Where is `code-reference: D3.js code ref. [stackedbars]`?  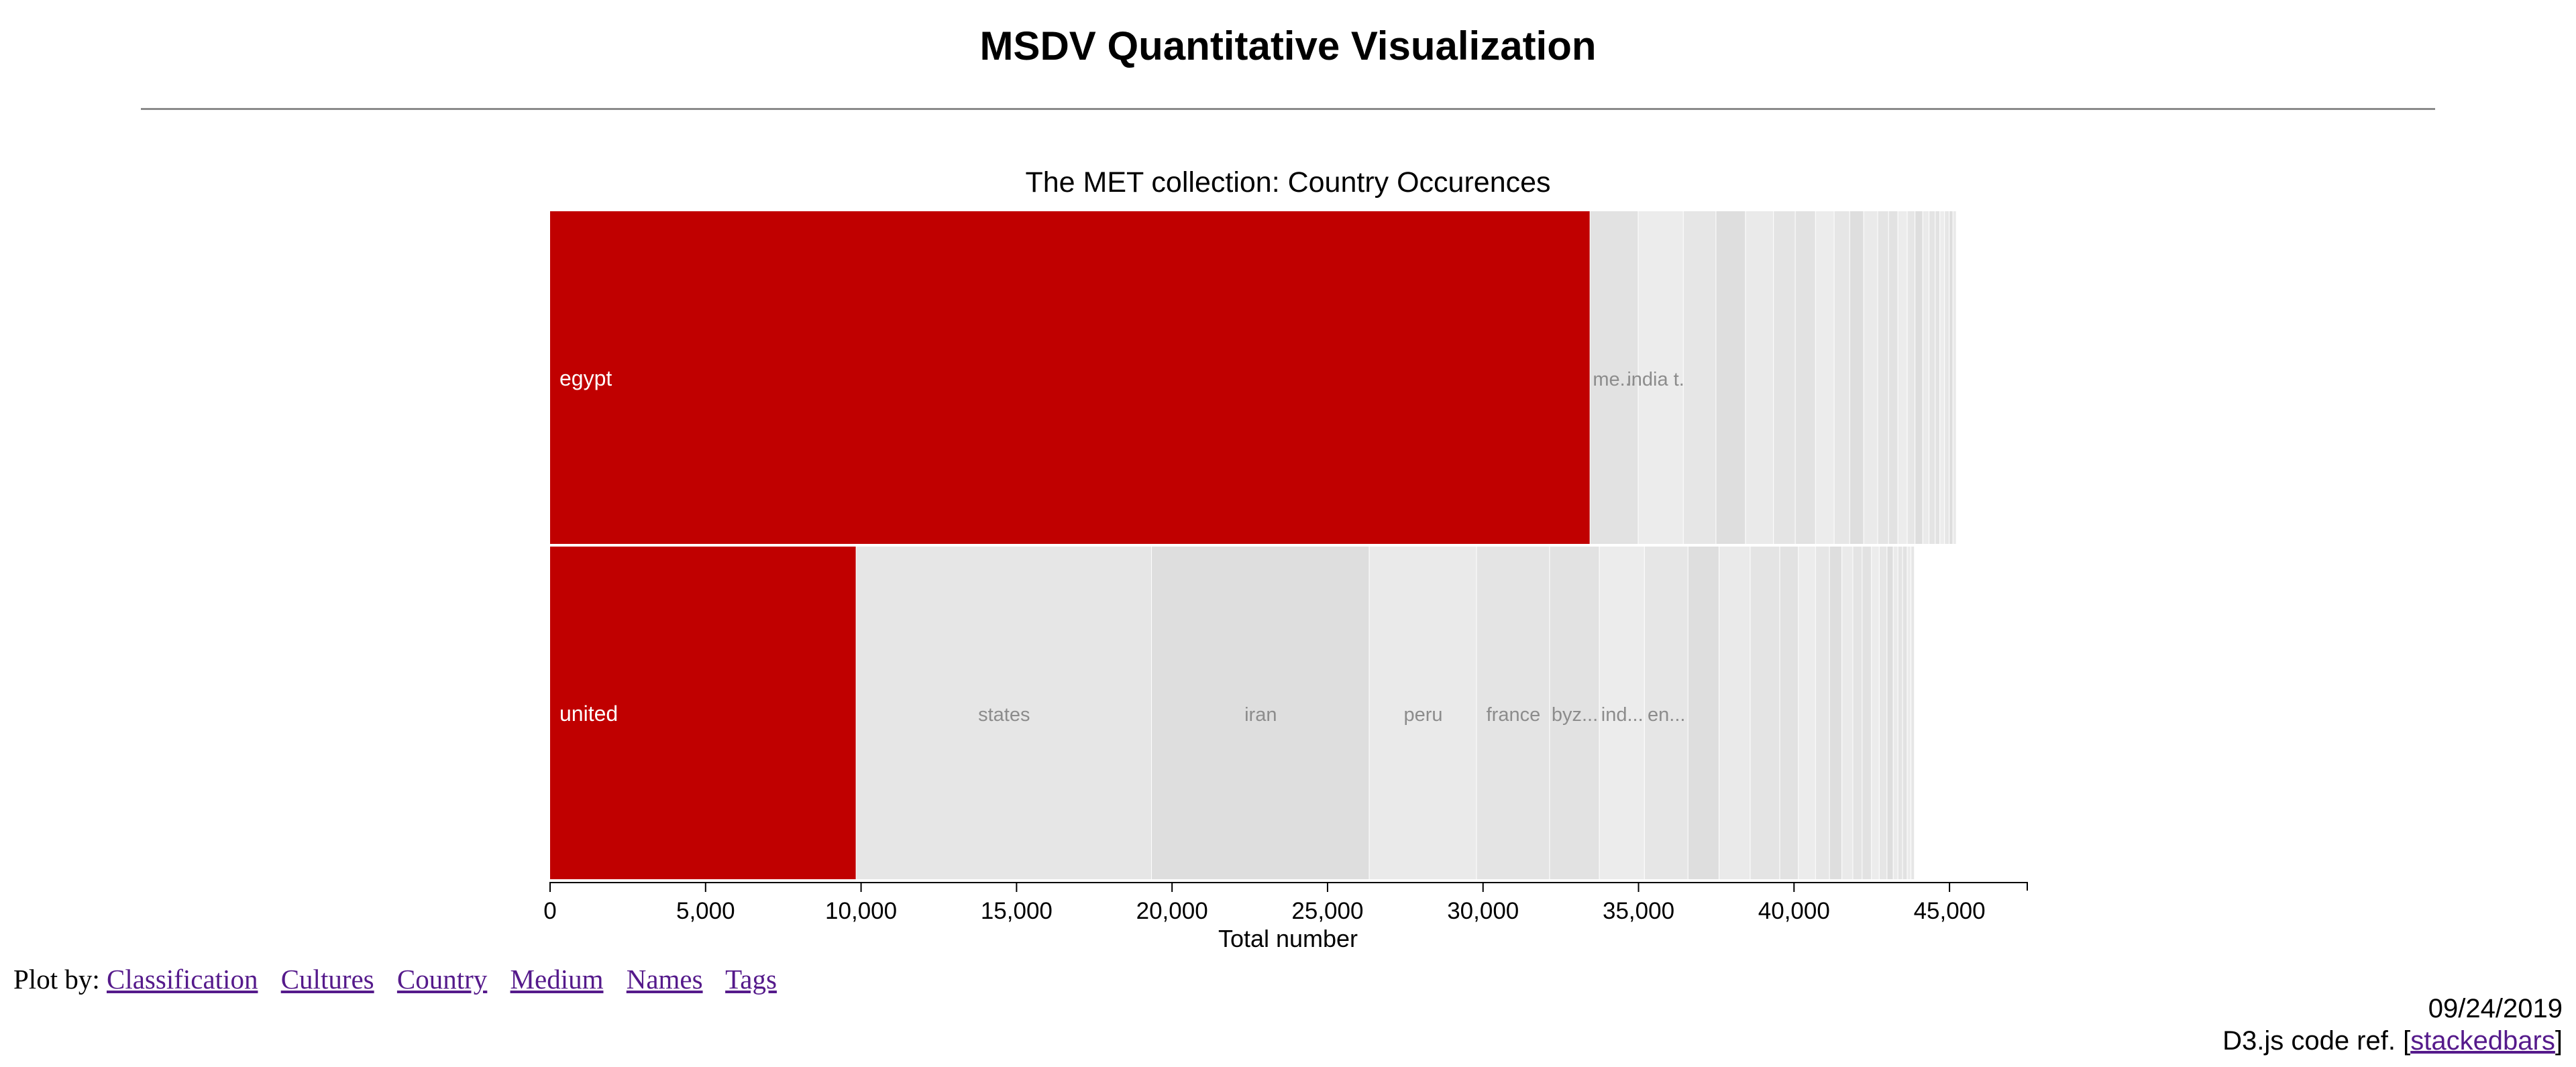 code-reference: D3.js code ref. [stackedbars] is located at coordinates (2392, 1041).